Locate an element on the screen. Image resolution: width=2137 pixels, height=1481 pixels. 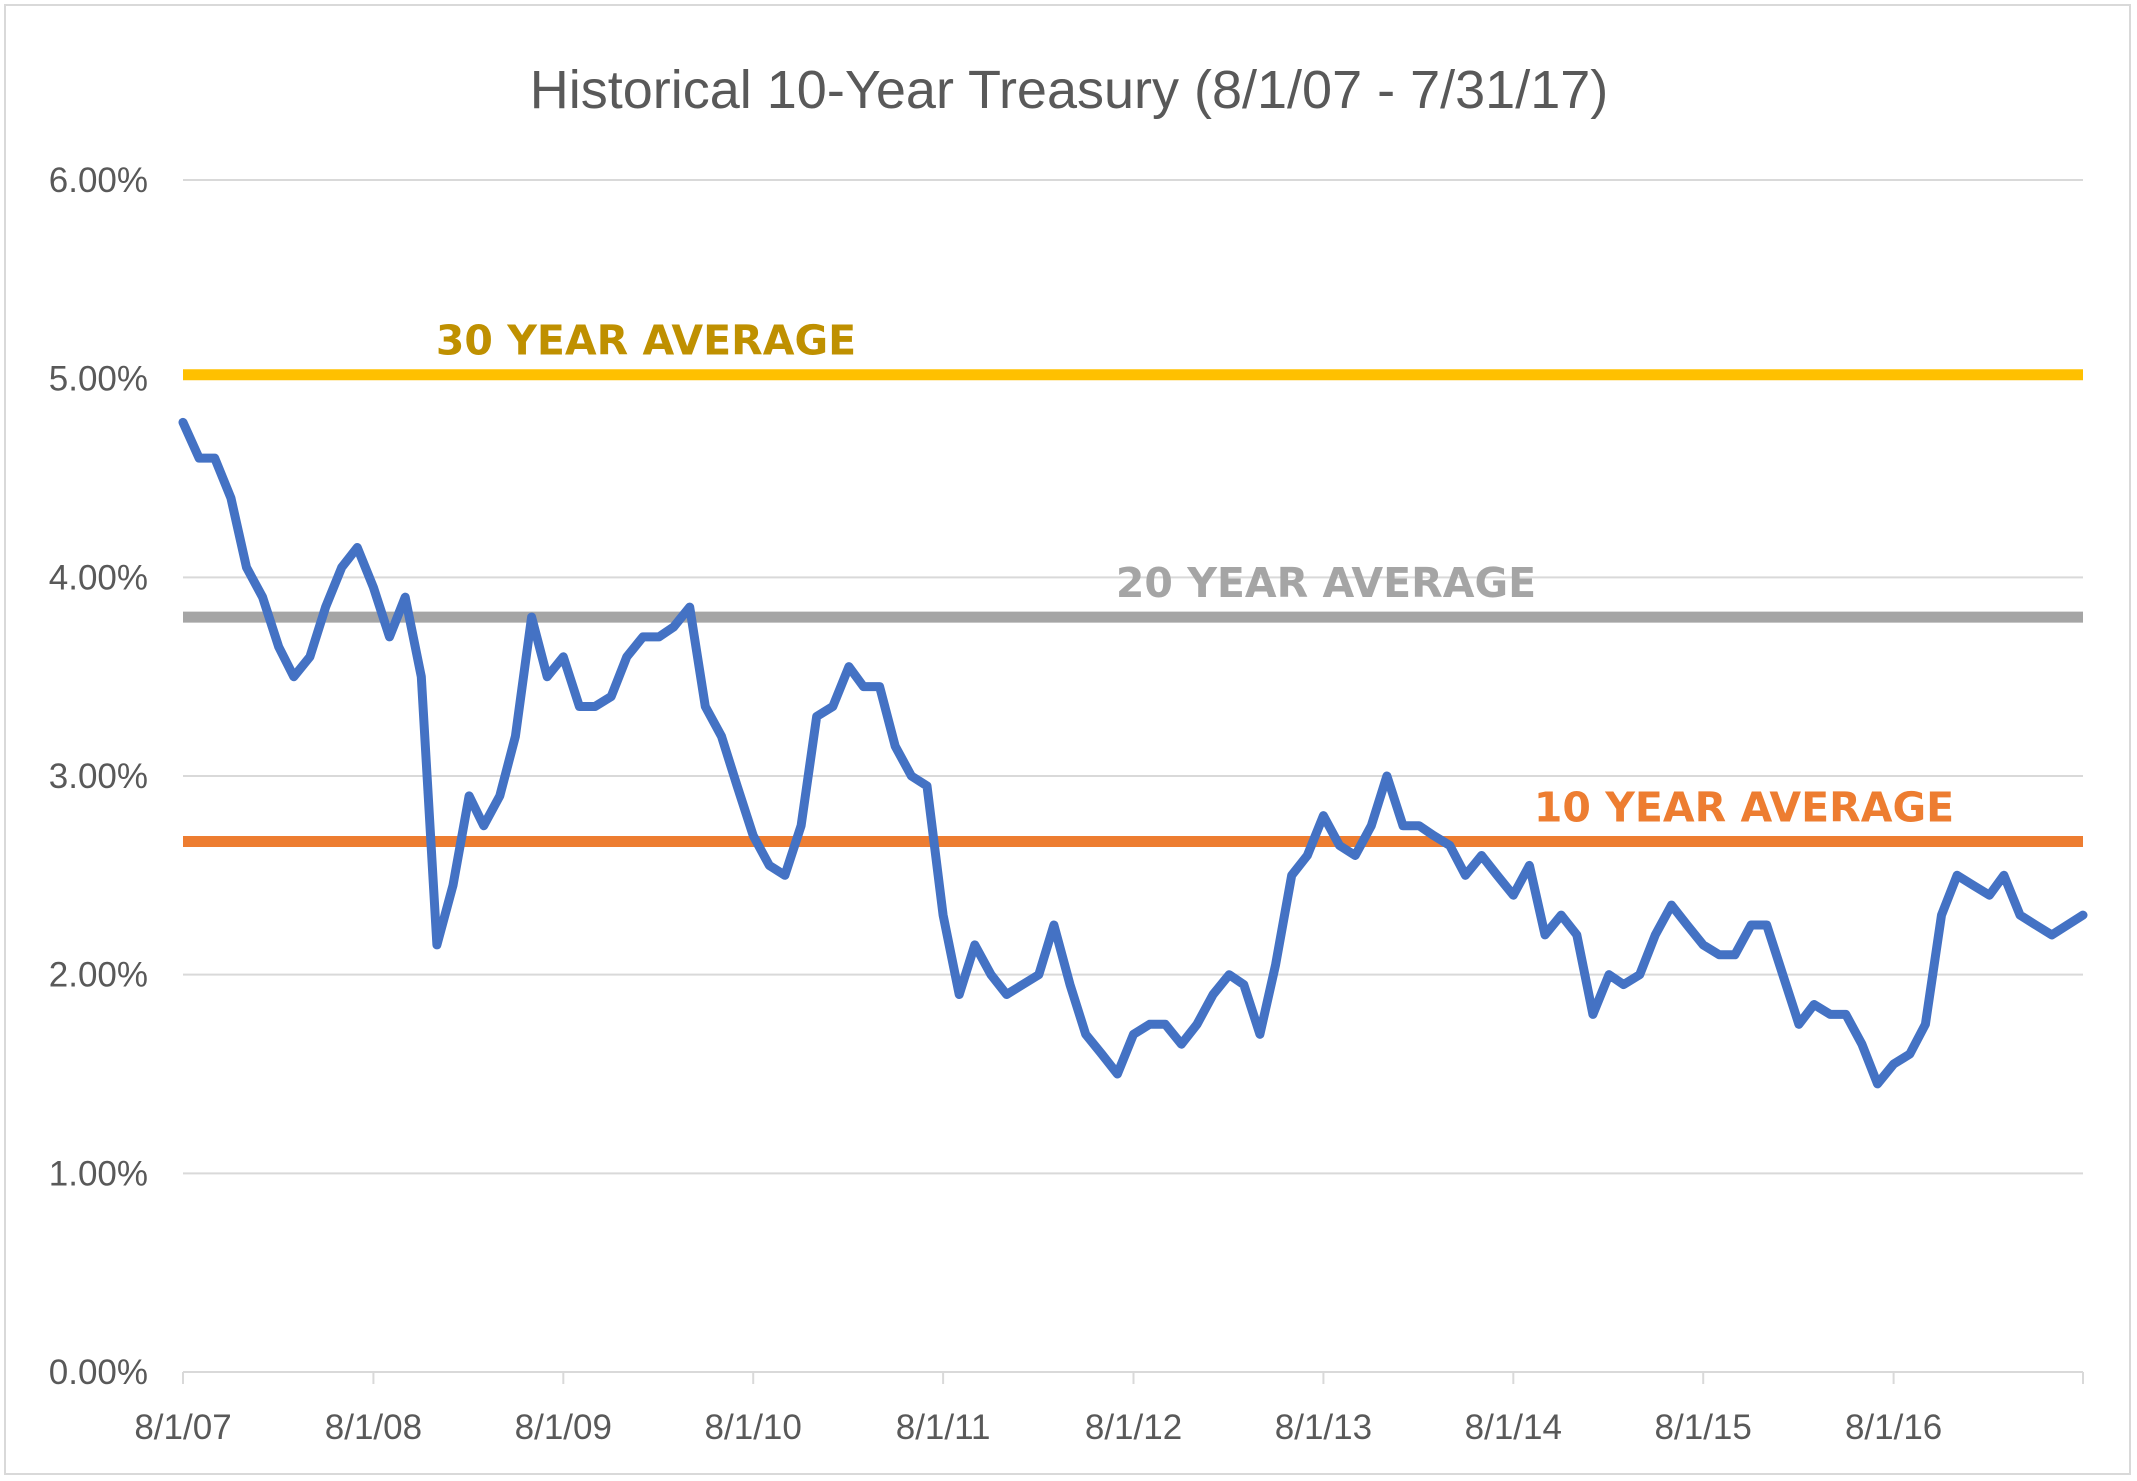
x-tick-label: 8/1/10 is located at coordinates (753, 1427).